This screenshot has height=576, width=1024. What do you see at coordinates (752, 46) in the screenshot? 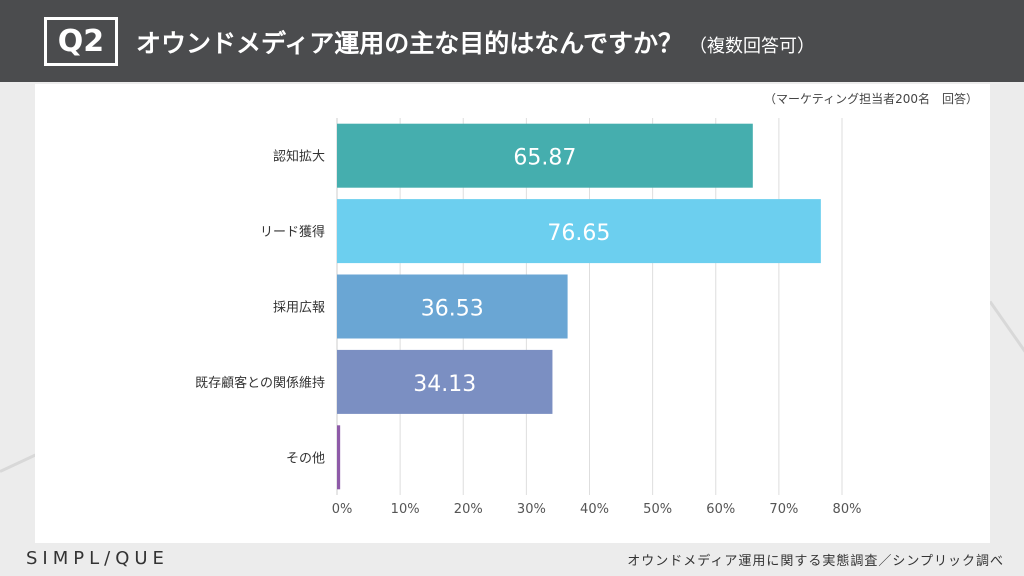
I see `page-subtitle: （複数回答可）` at bounding box center [752, 46].